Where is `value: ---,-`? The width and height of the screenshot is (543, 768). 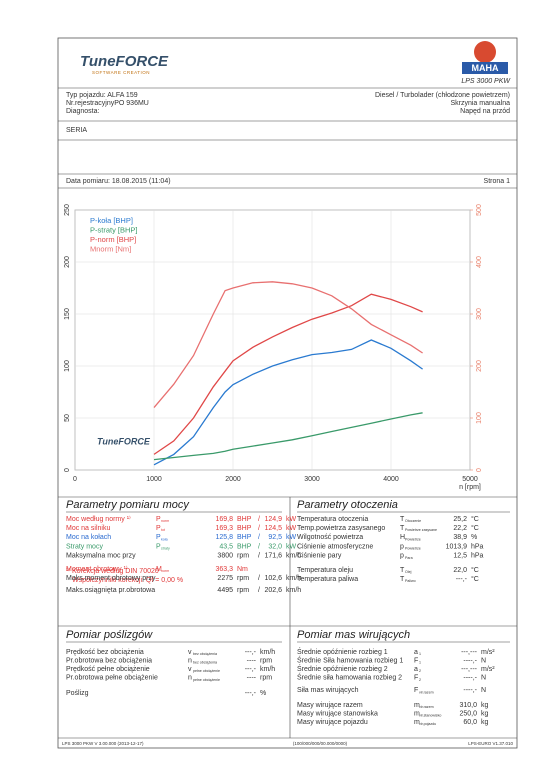 value: ---,- is located at coordinates (251, 693).